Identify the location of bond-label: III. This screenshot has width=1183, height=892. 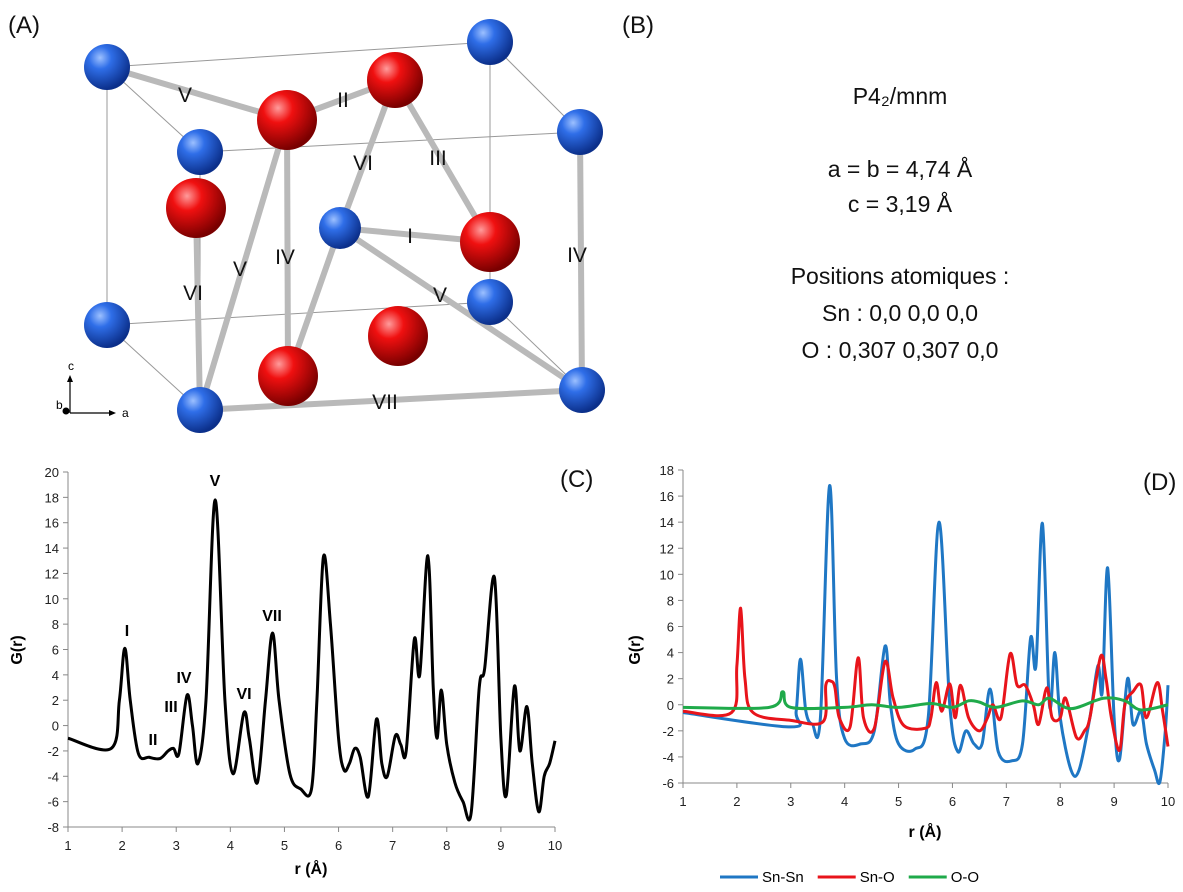
(438, 158).